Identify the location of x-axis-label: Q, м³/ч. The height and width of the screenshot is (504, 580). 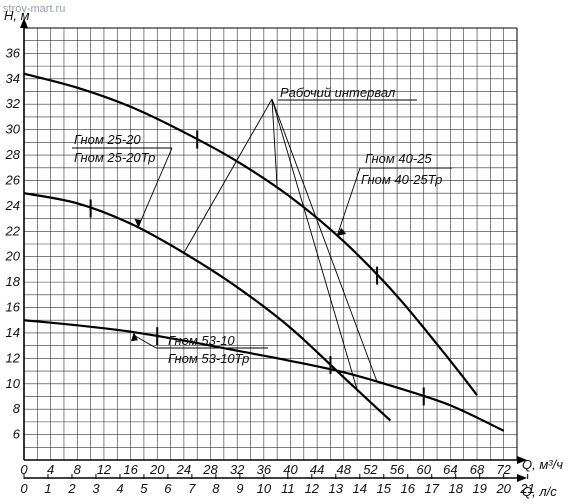
(542, 464).